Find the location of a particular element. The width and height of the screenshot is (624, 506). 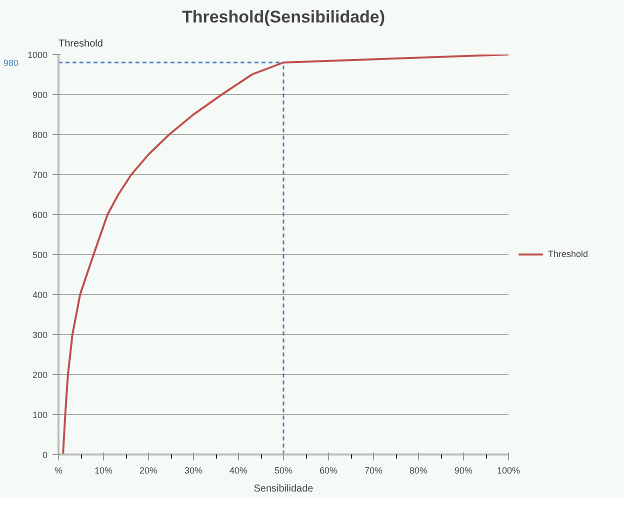

x-tick-label: 30% is located at coordinates (193, 471).